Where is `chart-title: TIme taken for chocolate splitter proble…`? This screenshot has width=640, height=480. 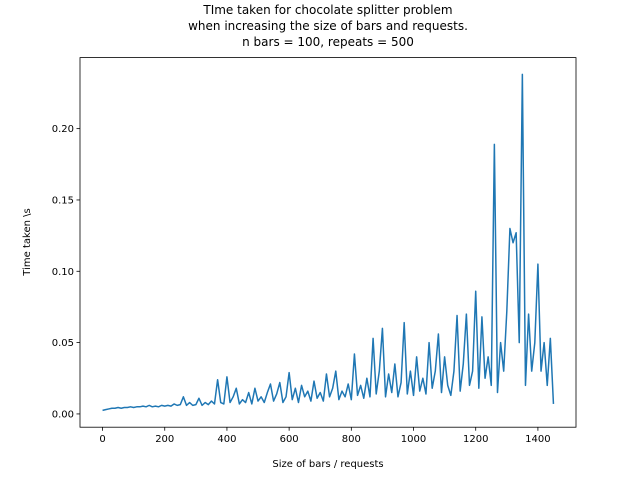 chart-title: TIme taken for chocolate splitter proble… is located at coordinates (328, 26).